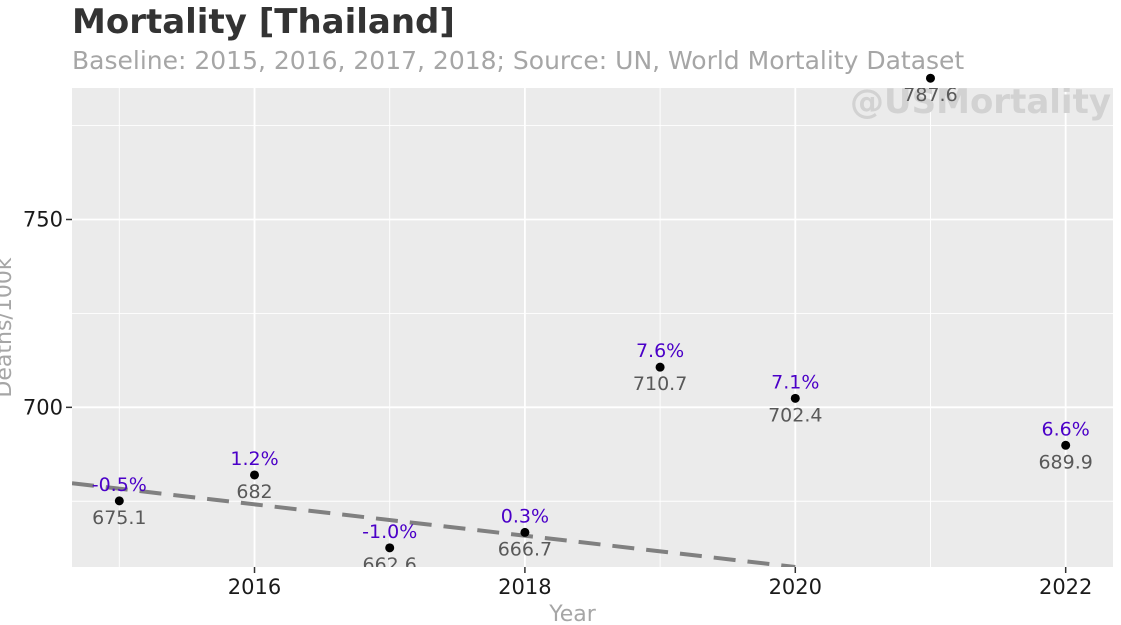  Describe the element at coordinates (795, 382) in the screenshot. I see `excess-pct-label: 7.1%` at that location.